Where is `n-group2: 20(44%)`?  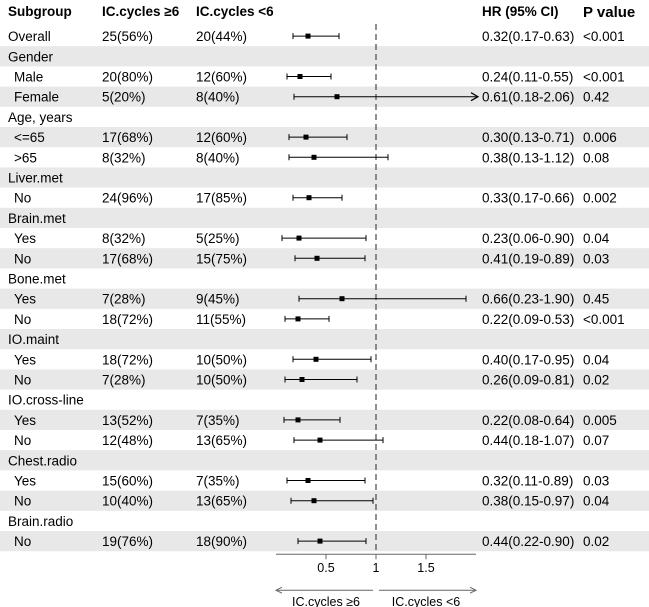 n-group2: 20(44%) is located at coordinates (221, 36).